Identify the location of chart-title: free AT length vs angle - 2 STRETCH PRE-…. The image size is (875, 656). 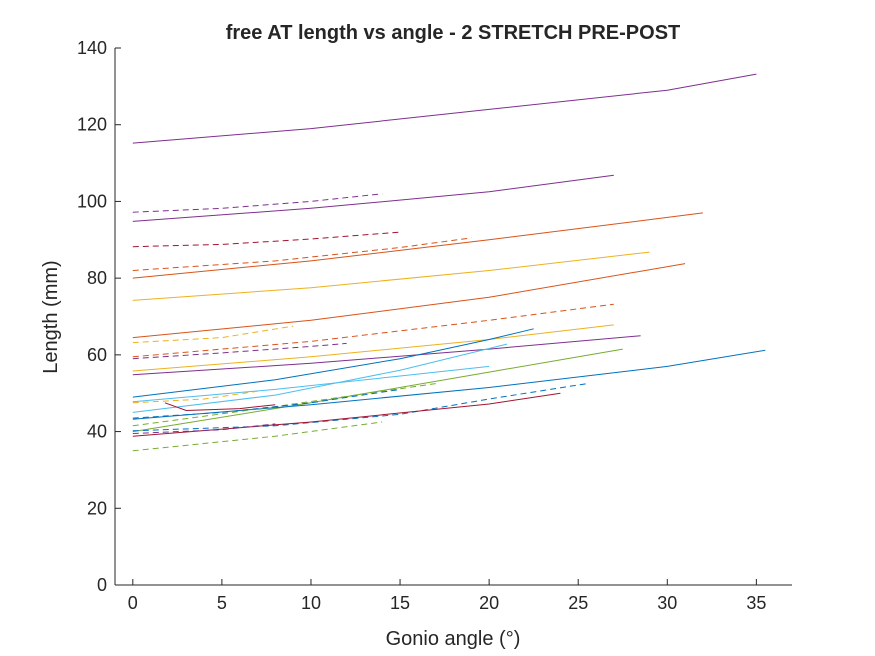
(453, 33).